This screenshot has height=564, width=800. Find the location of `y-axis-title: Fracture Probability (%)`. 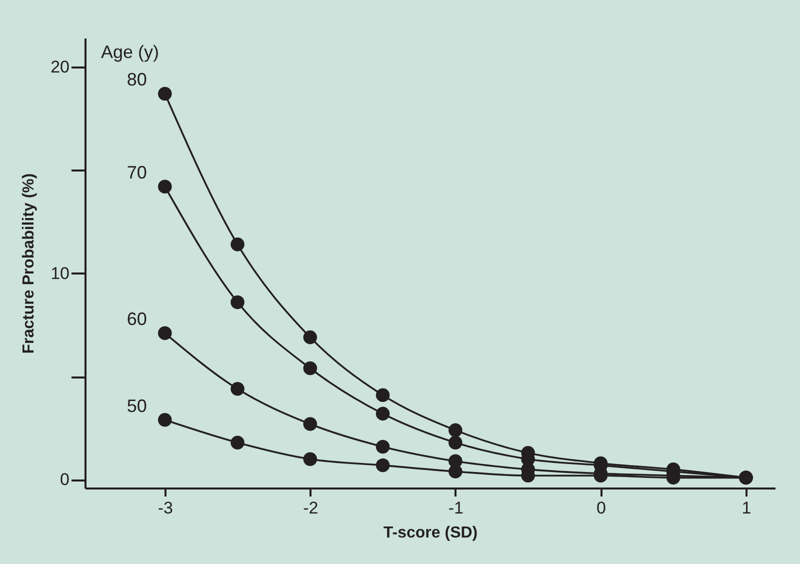

y-axis-title: Fracture Probability (%) is located at coordinates (29, 263).